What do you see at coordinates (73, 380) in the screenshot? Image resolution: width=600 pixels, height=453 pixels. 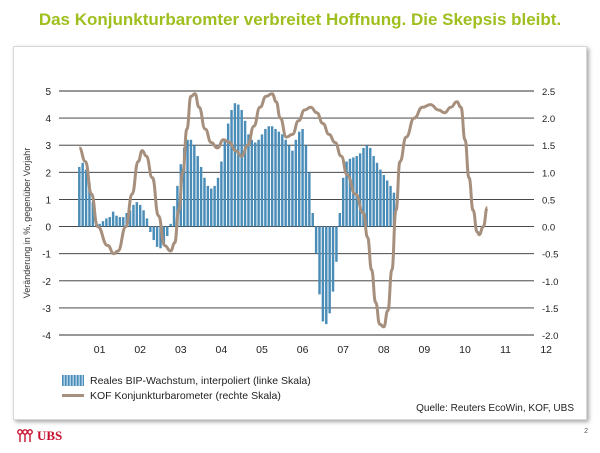 I see `legend-swatch-bar` at bounding box center [73, 380].